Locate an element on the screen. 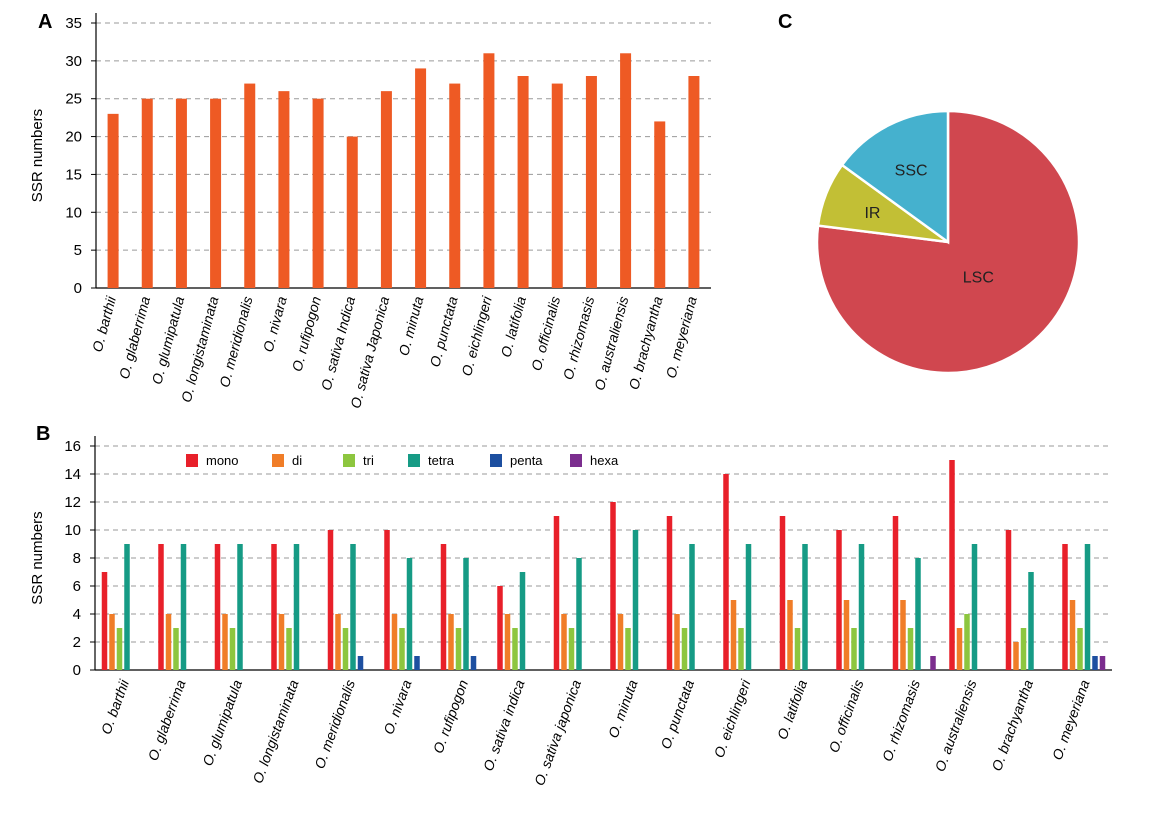  bar-o-sativa-japonica is located at coordinates (386, 190).